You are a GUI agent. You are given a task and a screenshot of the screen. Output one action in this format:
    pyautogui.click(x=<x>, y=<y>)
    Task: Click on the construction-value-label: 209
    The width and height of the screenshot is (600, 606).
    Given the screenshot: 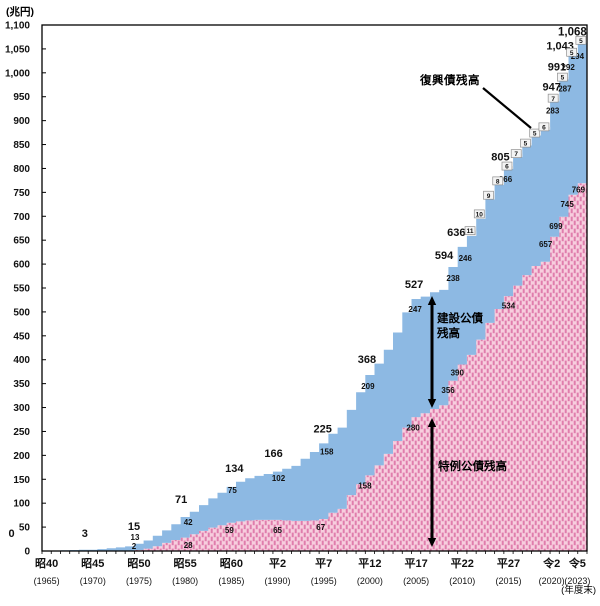 What is the action you would take?
    pyautogui.click(x=368, y=386)
    